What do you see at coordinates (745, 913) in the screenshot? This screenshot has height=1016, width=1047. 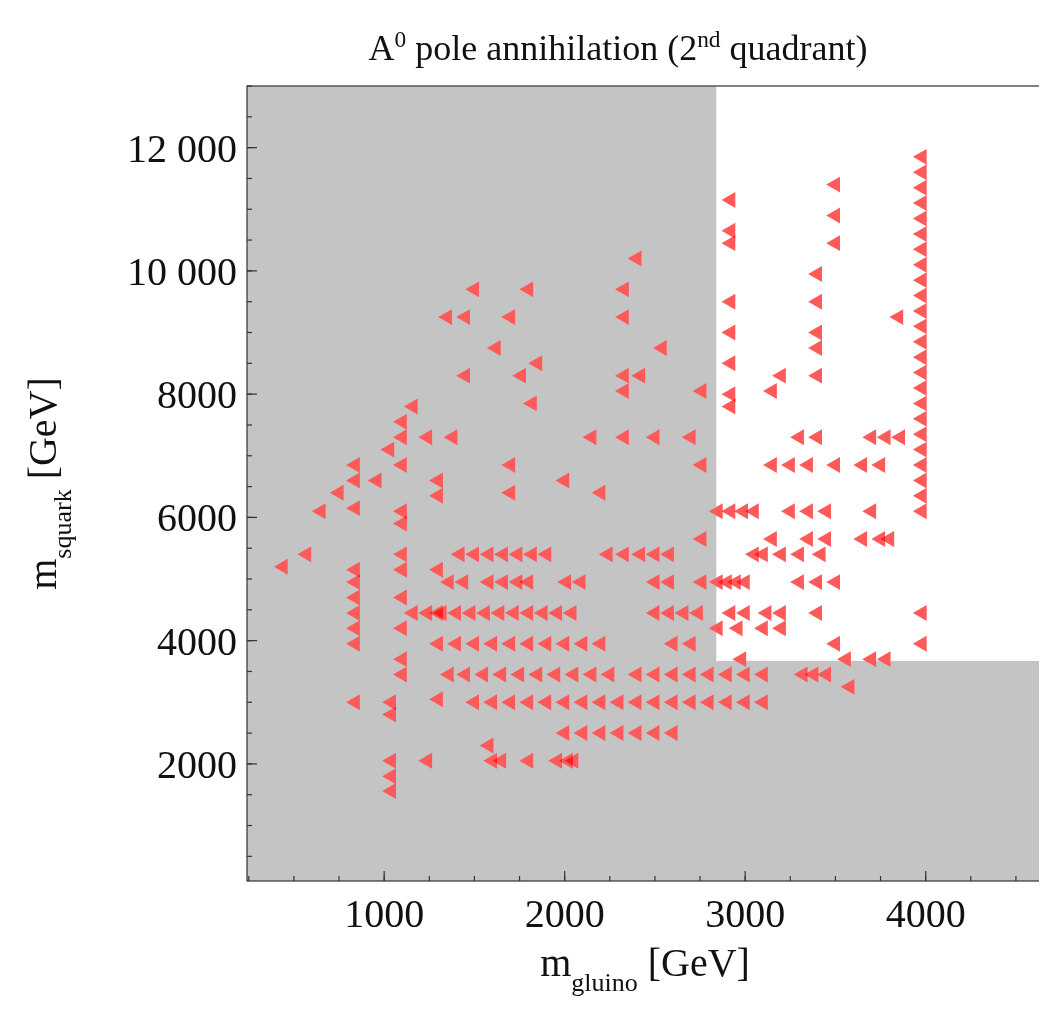 I see `x-tick-label: 3000` at bounding box center [745, 913].